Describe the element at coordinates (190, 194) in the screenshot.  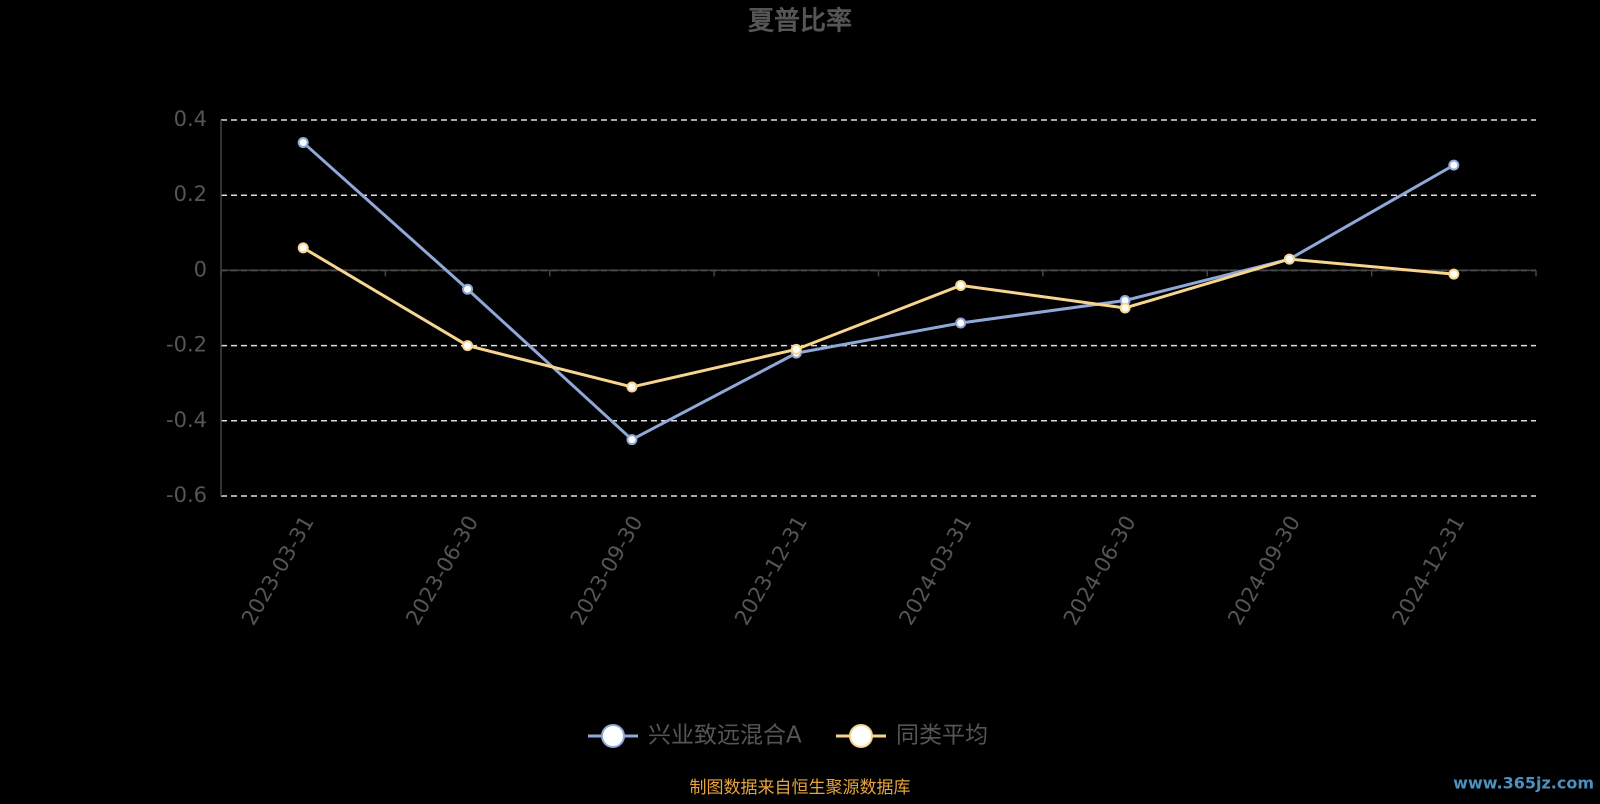
I see `y-tick-label: 0.2` at that location.